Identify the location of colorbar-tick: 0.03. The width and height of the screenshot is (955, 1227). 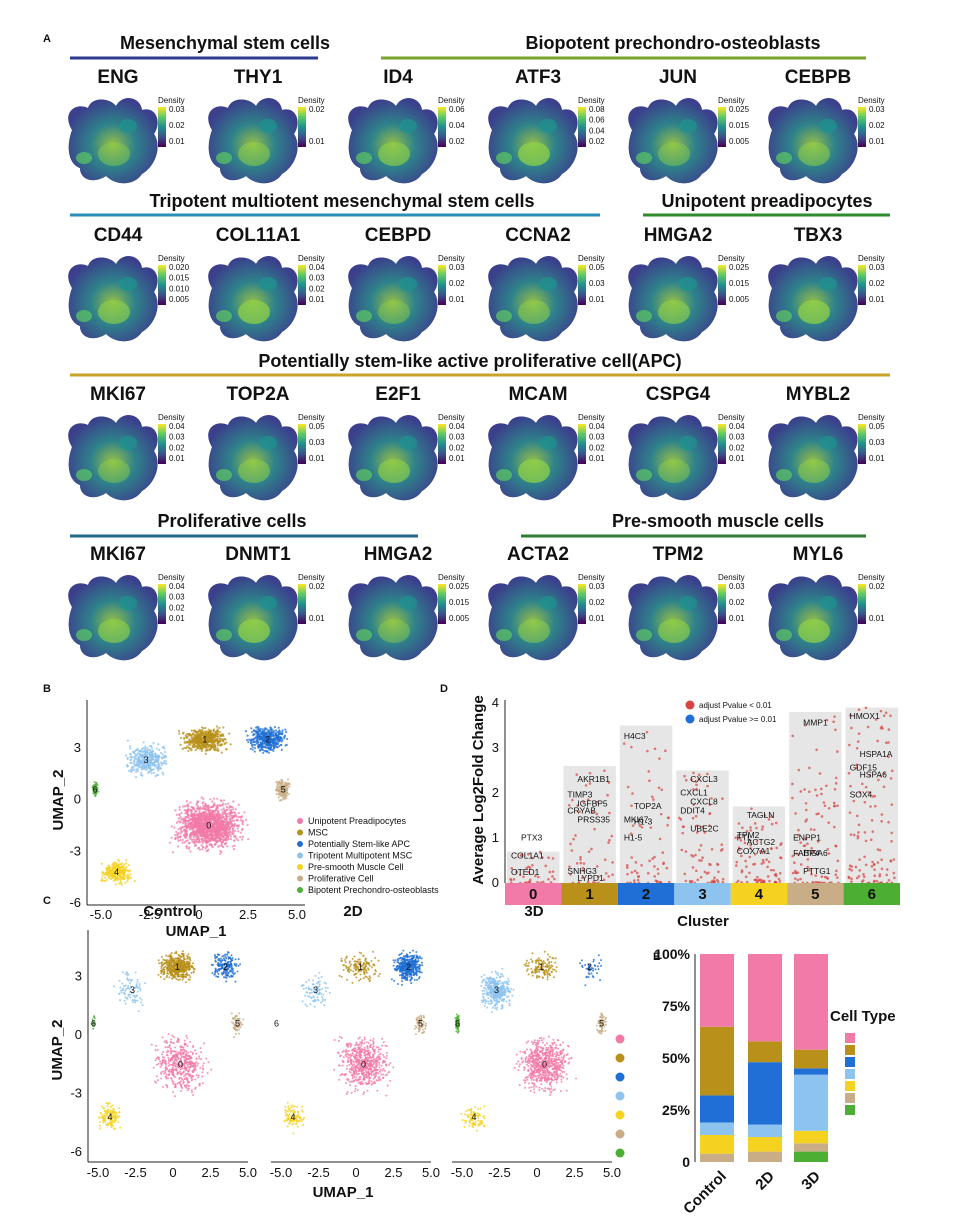
(177, 597).